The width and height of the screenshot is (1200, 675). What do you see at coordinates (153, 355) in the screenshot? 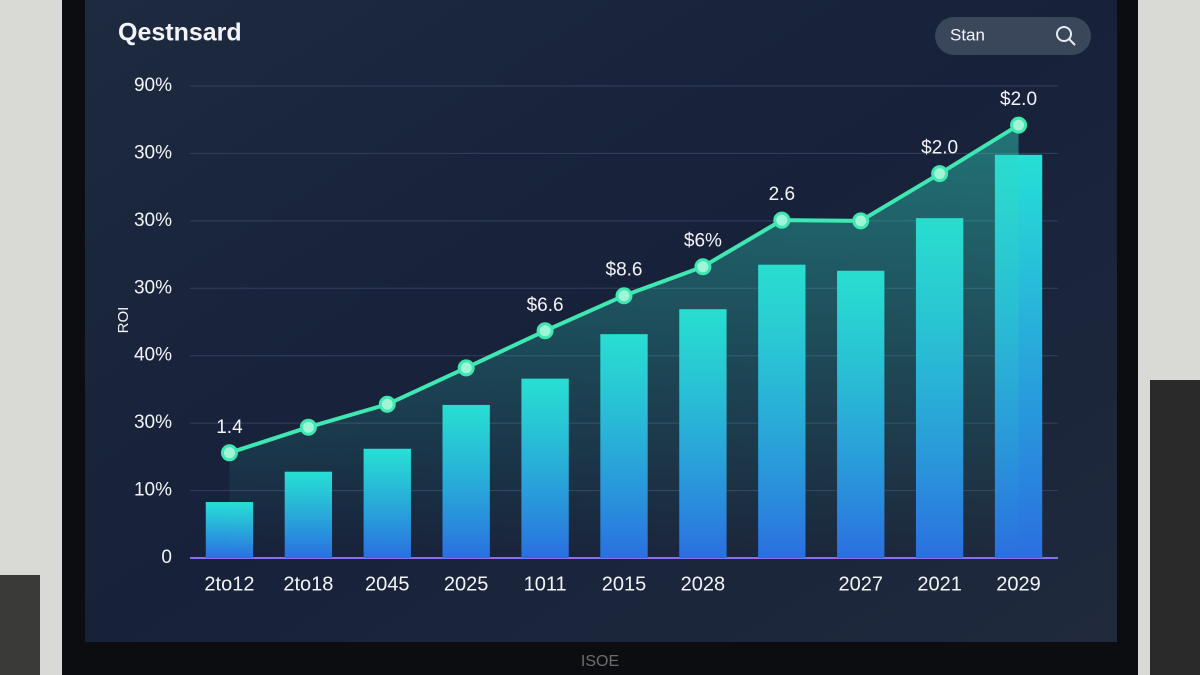
I see `y-tick-label: 40%` at bounding box center [153, 355].